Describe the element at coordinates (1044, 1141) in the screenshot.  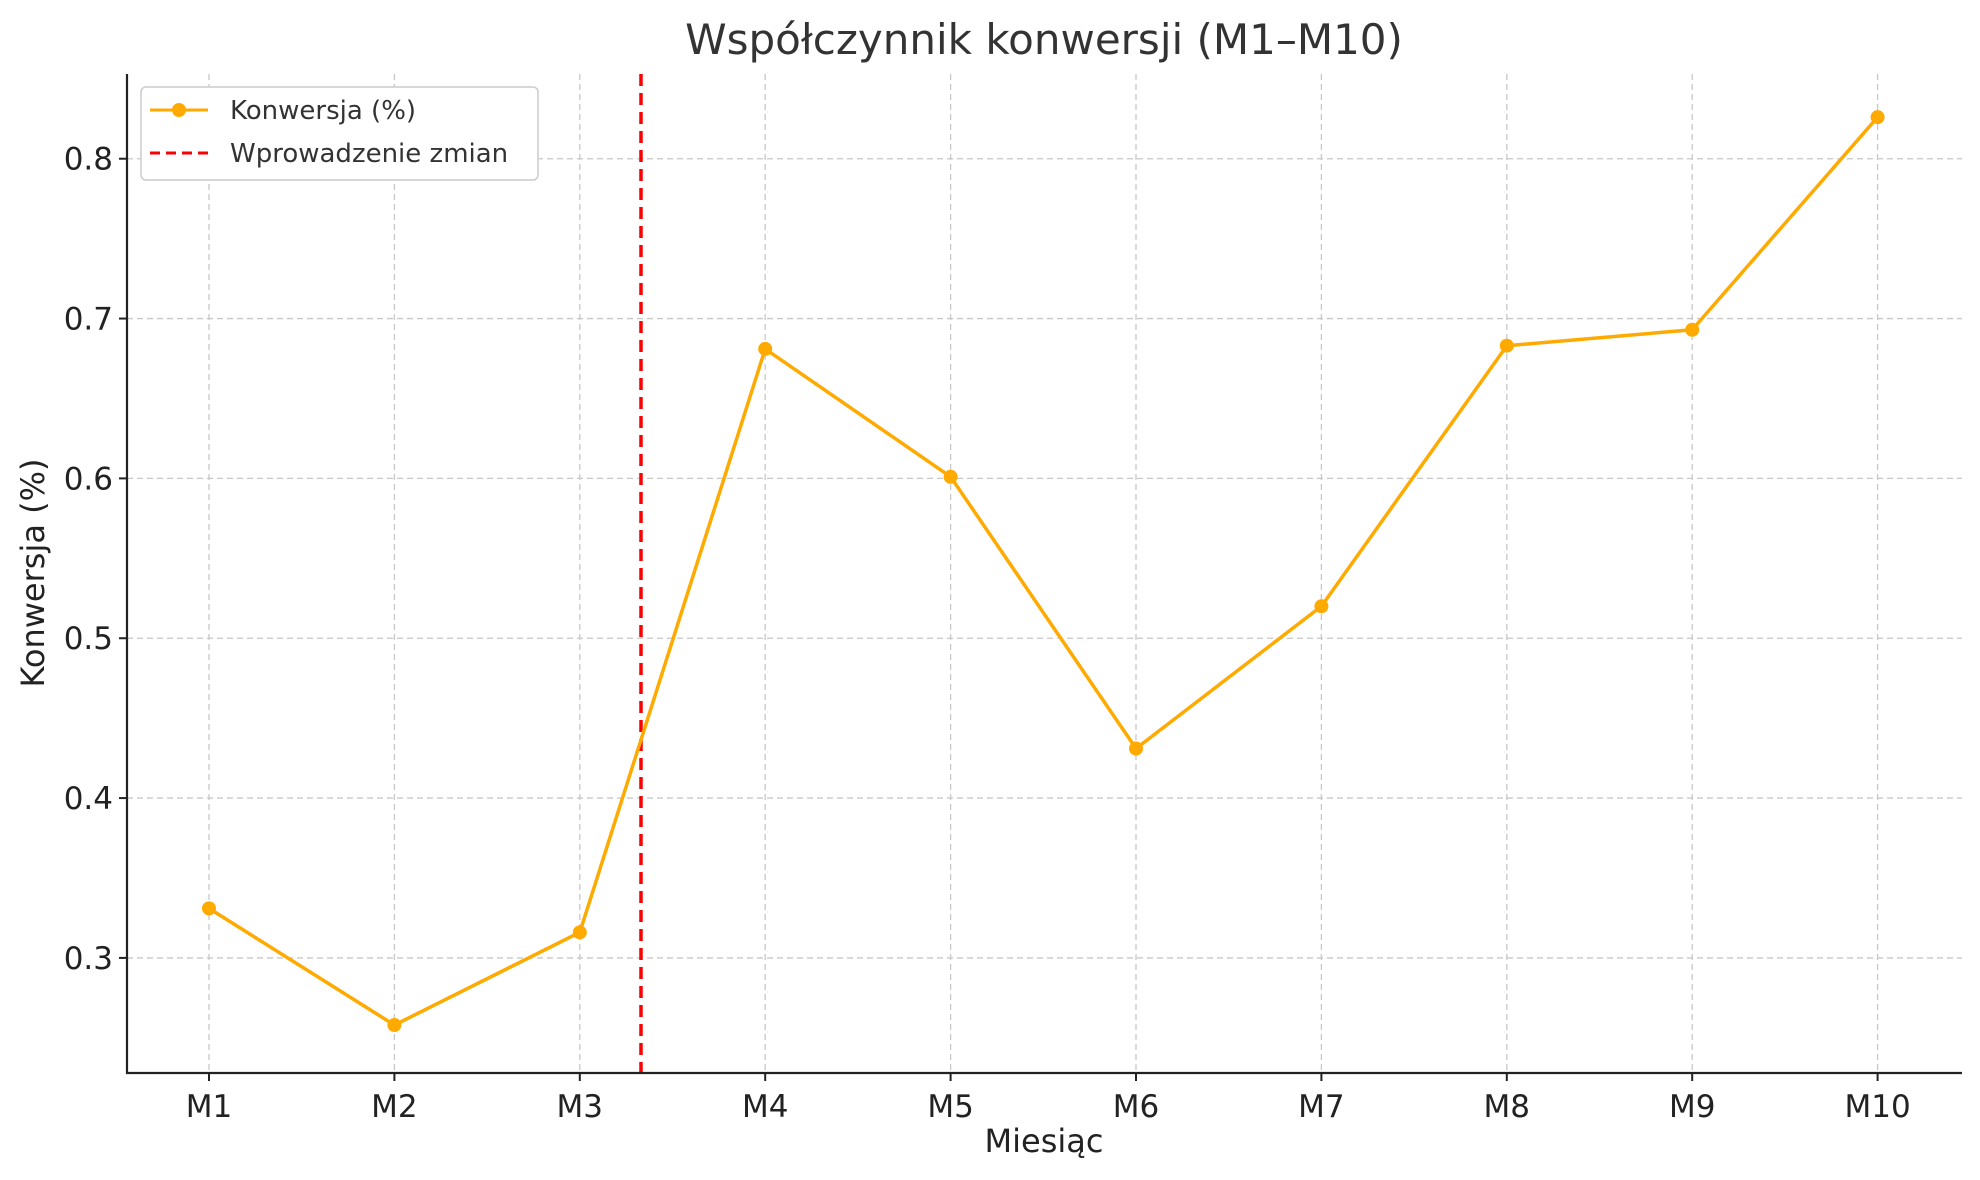
I see `x-axis-label: Miesiąc` at that location.